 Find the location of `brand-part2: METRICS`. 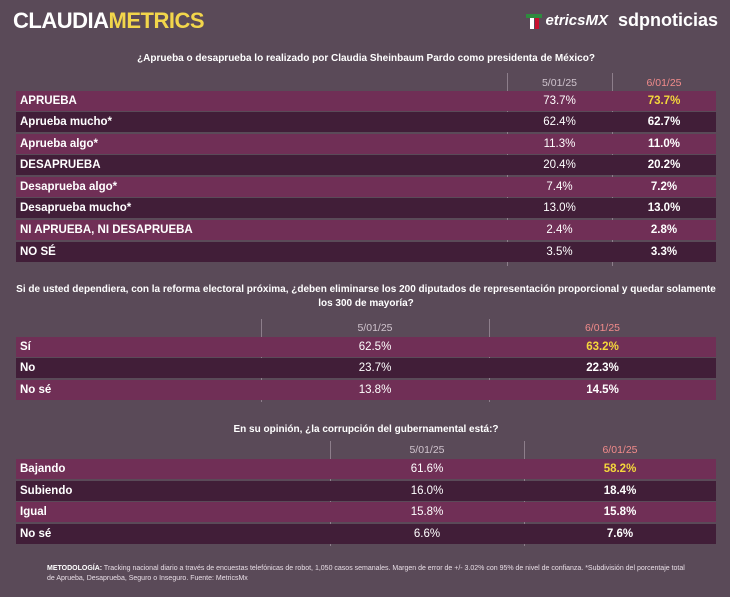

brand-part2: METRICS is located at coordinates (156, 20).